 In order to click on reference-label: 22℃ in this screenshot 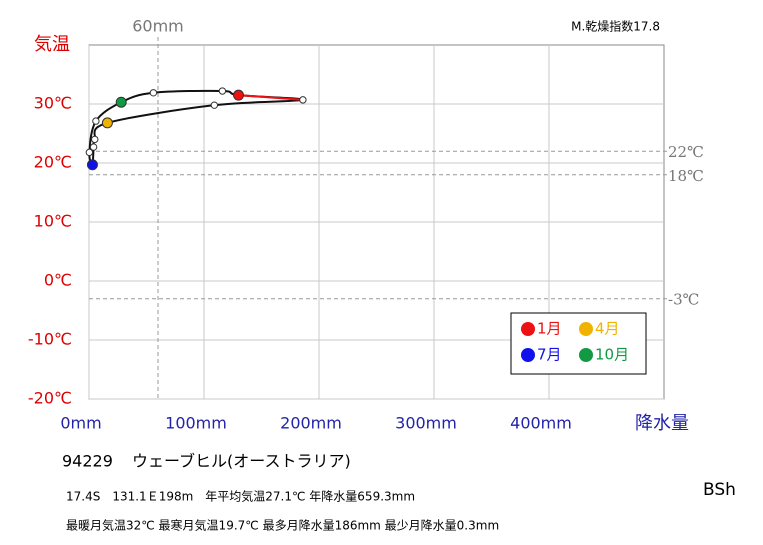, I will do `click(686, 152)`.